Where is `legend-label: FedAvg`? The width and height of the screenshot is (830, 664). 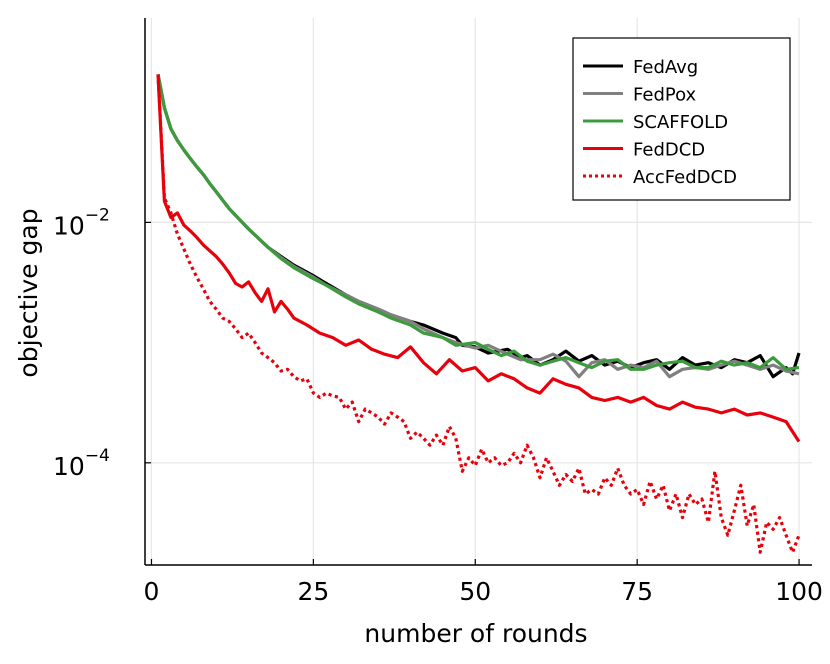
legend-label: FedAvg is located at coordinates (665, 67).